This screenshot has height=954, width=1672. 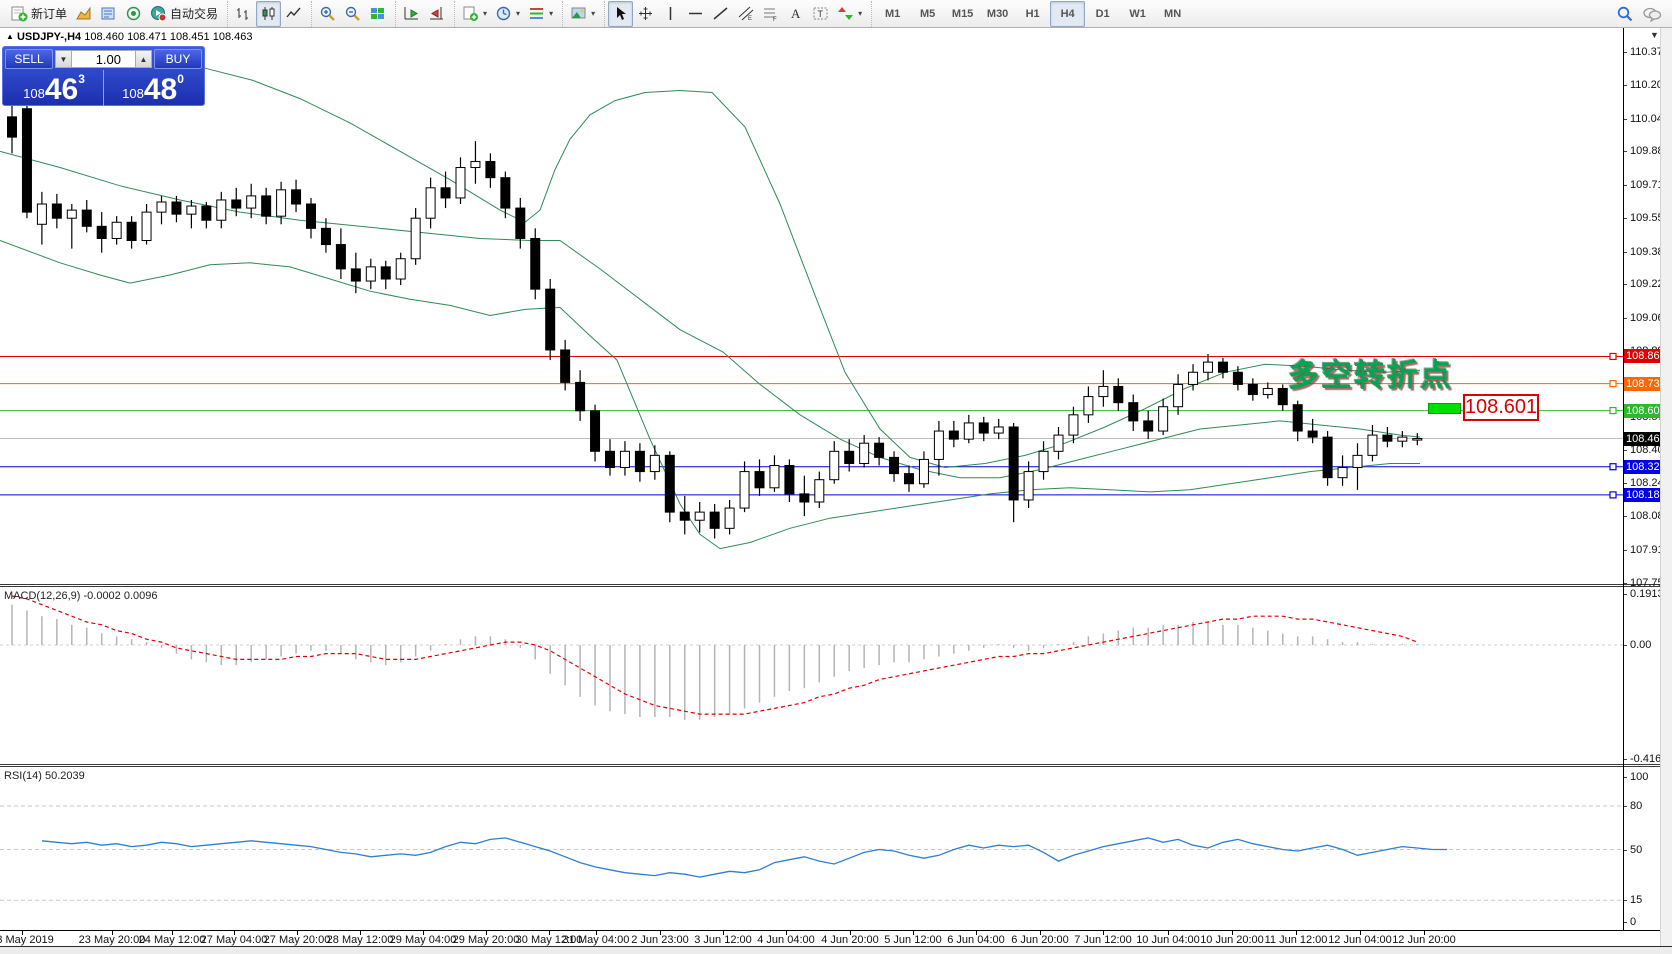 I want to click on auto-scroll-button, so click(x=411, y=14).